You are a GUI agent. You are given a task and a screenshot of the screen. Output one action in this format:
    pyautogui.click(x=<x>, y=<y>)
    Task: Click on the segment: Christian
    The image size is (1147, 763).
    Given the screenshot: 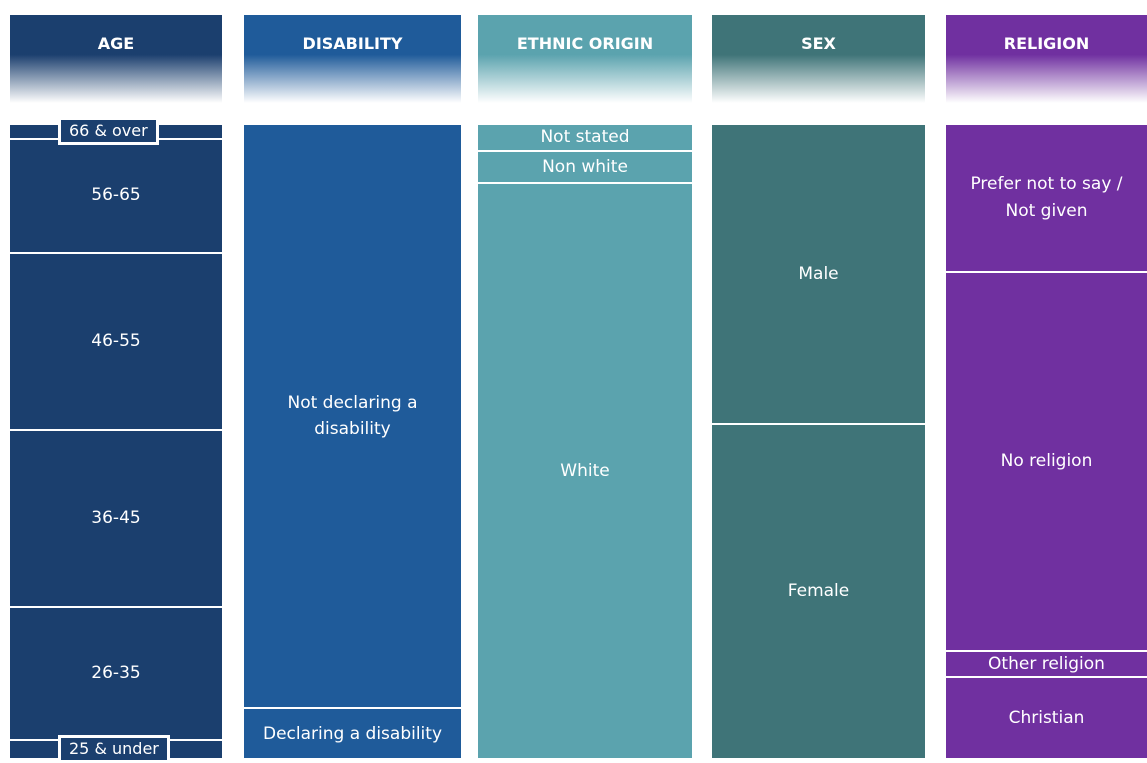 What is the action you would take?
    pyautogui.click(x=1046, y=716)
    